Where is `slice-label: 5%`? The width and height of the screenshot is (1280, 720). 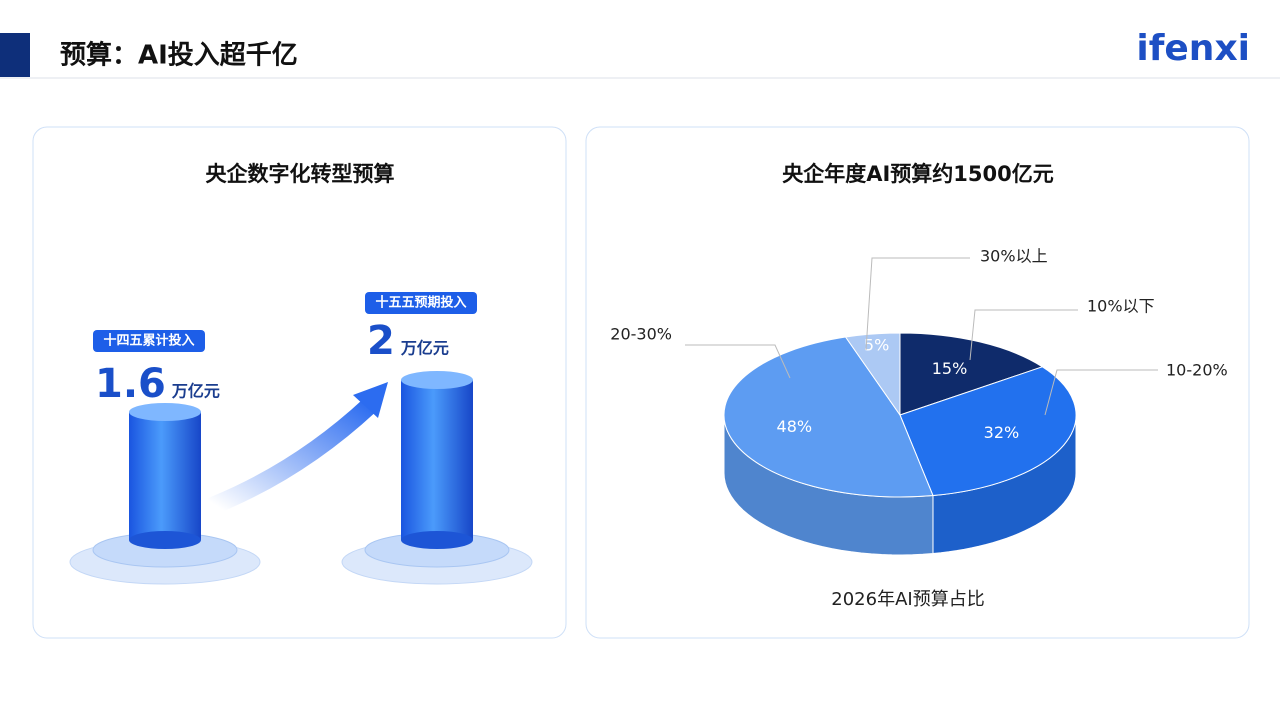
slice-label: 5% is located at coordinates (876, 345).